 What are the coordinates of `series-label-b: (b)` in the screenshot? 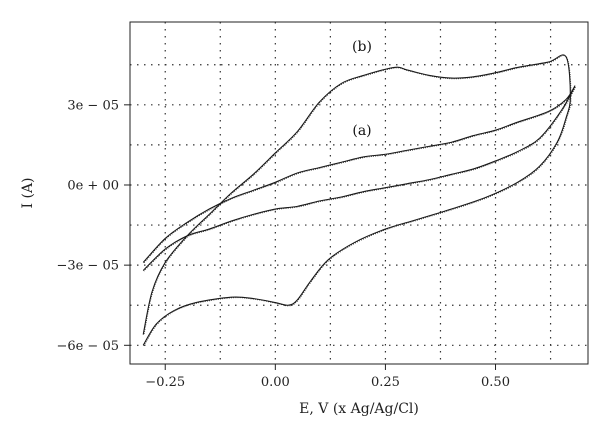 It's located at (362, 47).